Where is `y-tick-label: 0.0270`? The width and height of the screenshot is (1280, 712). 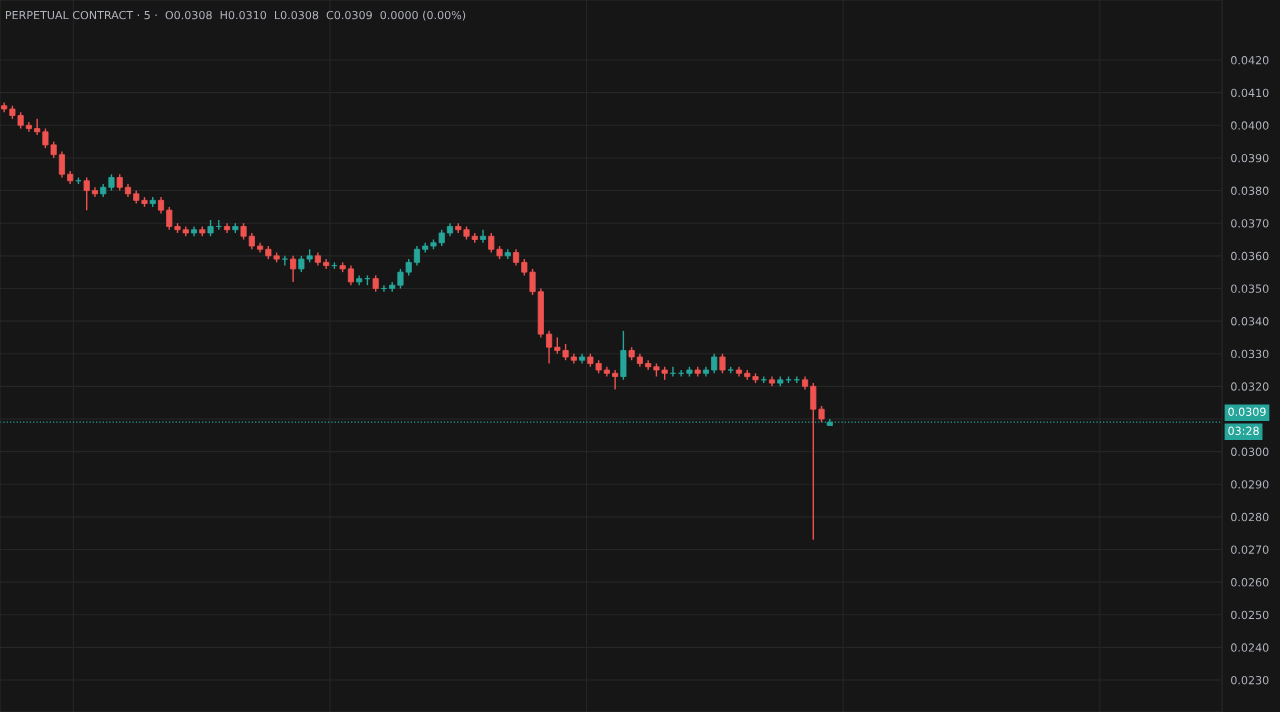 y-tick-label: 0.0270 is located at coordinates (1250, 549).